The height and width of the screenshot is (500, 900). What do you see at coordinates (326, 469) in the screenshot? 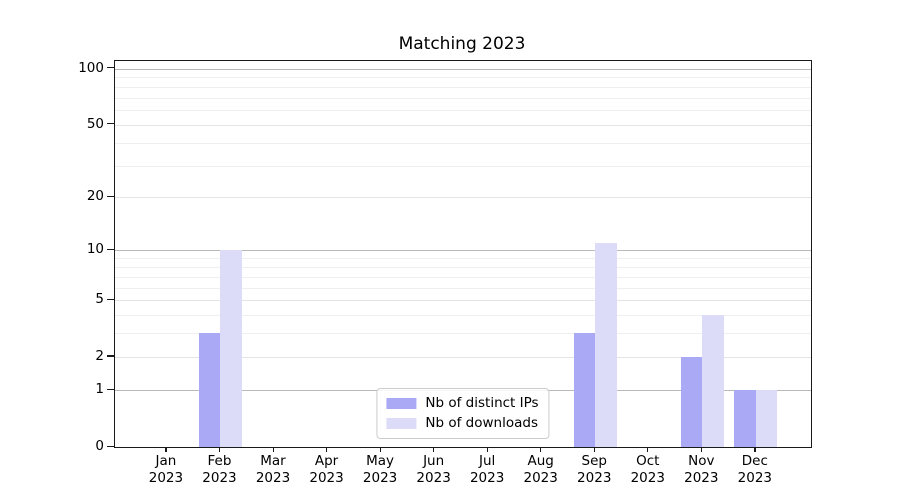
I see `x-axis-tick-label: Apr 2023` at bounding box center [326, 469].